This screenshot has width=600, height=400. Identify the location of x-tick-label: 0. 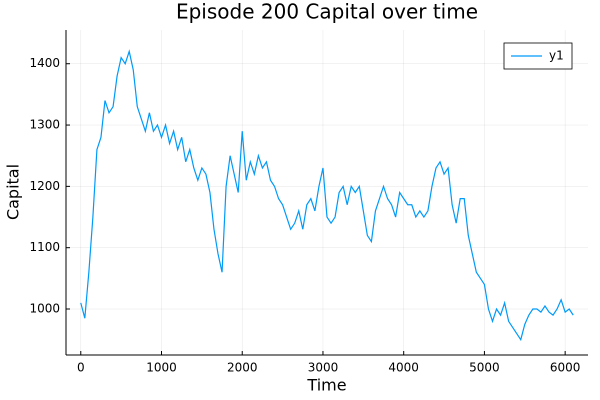
(81, 368).